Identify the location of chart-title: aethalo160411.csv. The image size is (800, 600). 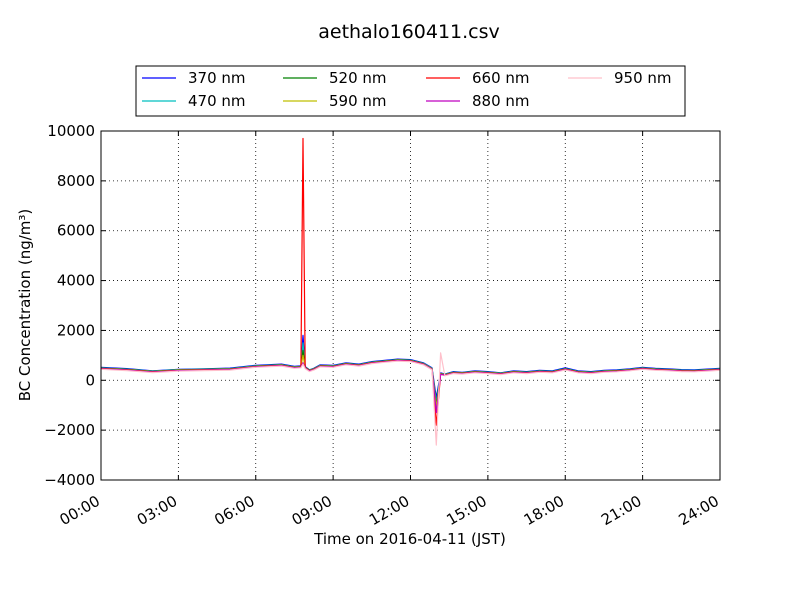
(409, 32).